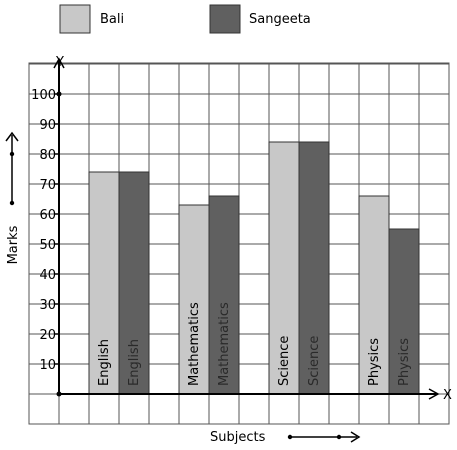  I want to click on y-tick-labels: 10 20 30 40 50 60 70 80 90 100, so click(45, 230).